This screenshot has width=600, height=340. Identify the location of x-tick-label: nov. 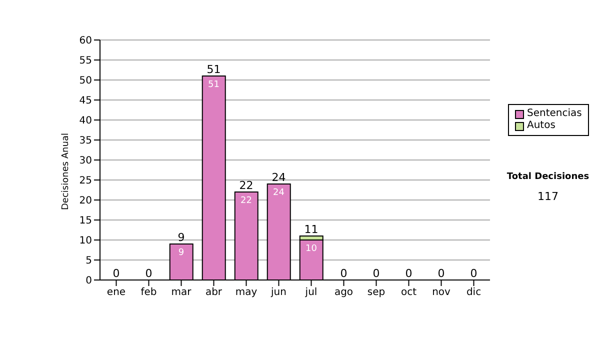
(441, 292).